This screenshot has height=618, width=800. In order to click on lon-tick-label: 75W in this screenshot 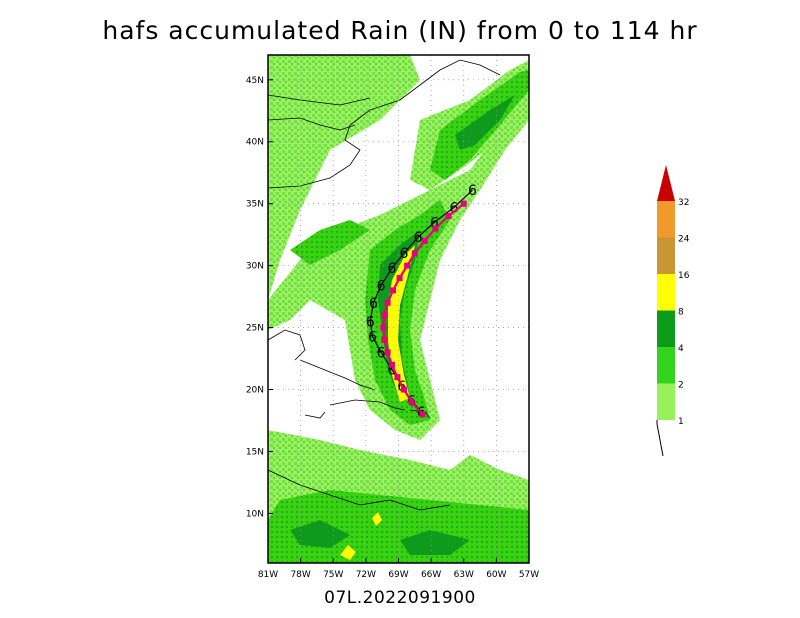, I will do `click(333, 575)`.